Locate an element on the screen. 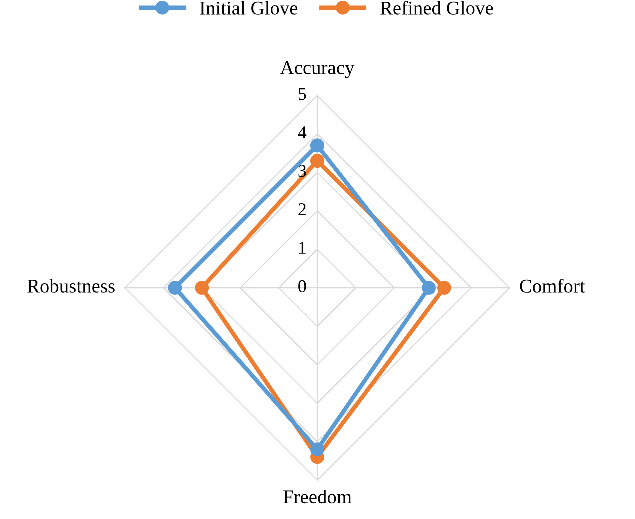 The height and width of the screenshot is (519, 635). spoke-label: Accuracy is located at coordinates (317, 69).